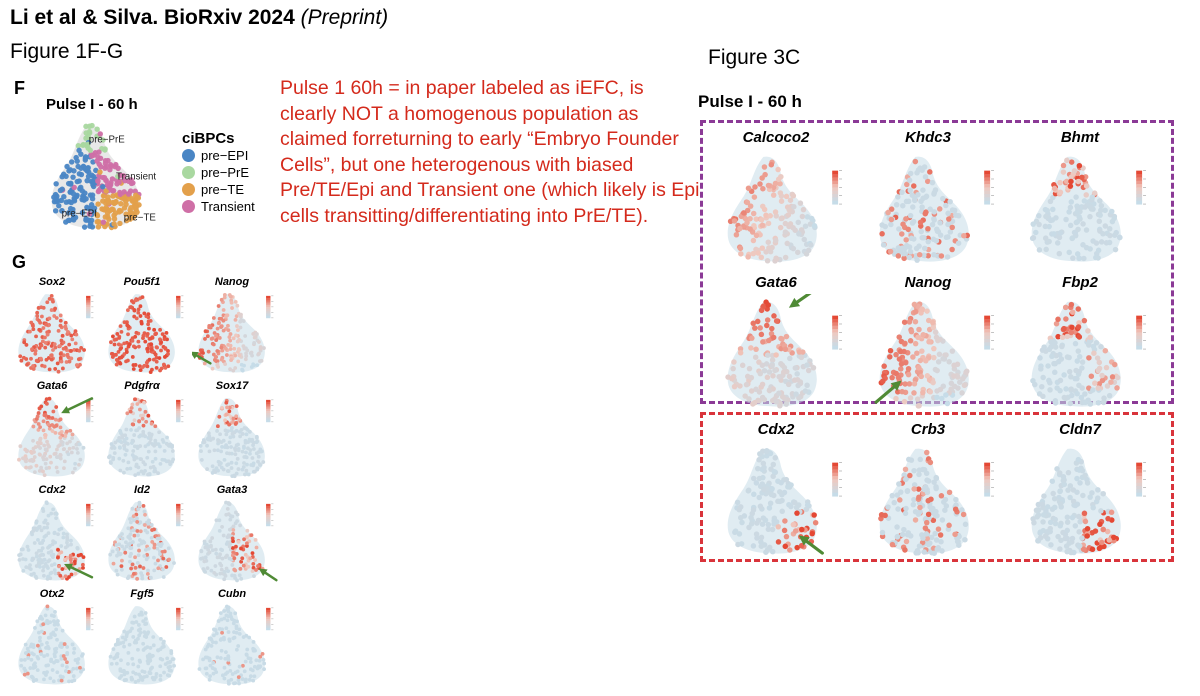 This screenshot has width=1200, height=696. What do you see at coordinates (218, 172) in the screenshot?
I see `legend-item: pre−PrE` at bounding box center [218, 172].